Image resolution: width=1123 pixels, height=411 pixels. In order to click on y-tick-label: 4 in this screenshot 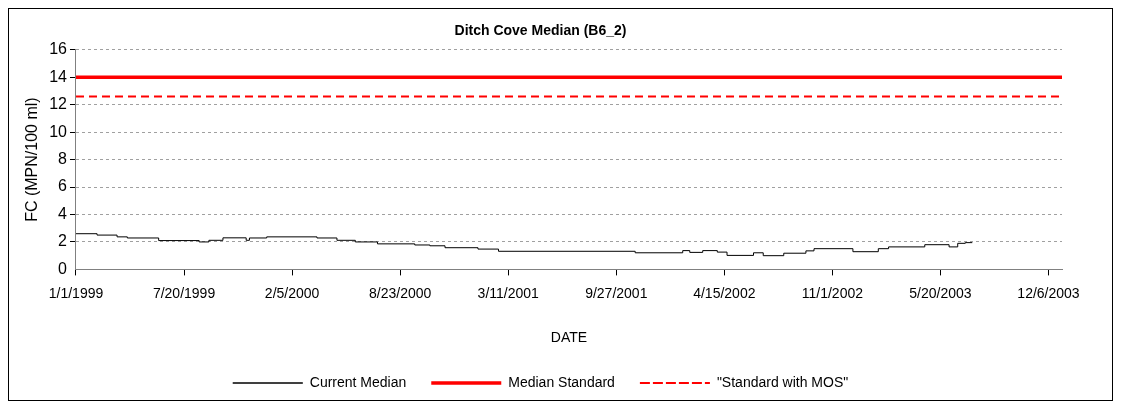, I will do `click(63, 213)`.